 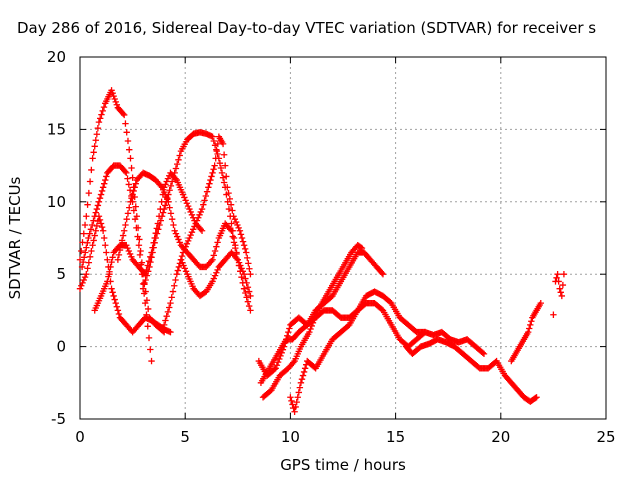 I want to click on y-tick-label: 15, so click(x=56, y=129).